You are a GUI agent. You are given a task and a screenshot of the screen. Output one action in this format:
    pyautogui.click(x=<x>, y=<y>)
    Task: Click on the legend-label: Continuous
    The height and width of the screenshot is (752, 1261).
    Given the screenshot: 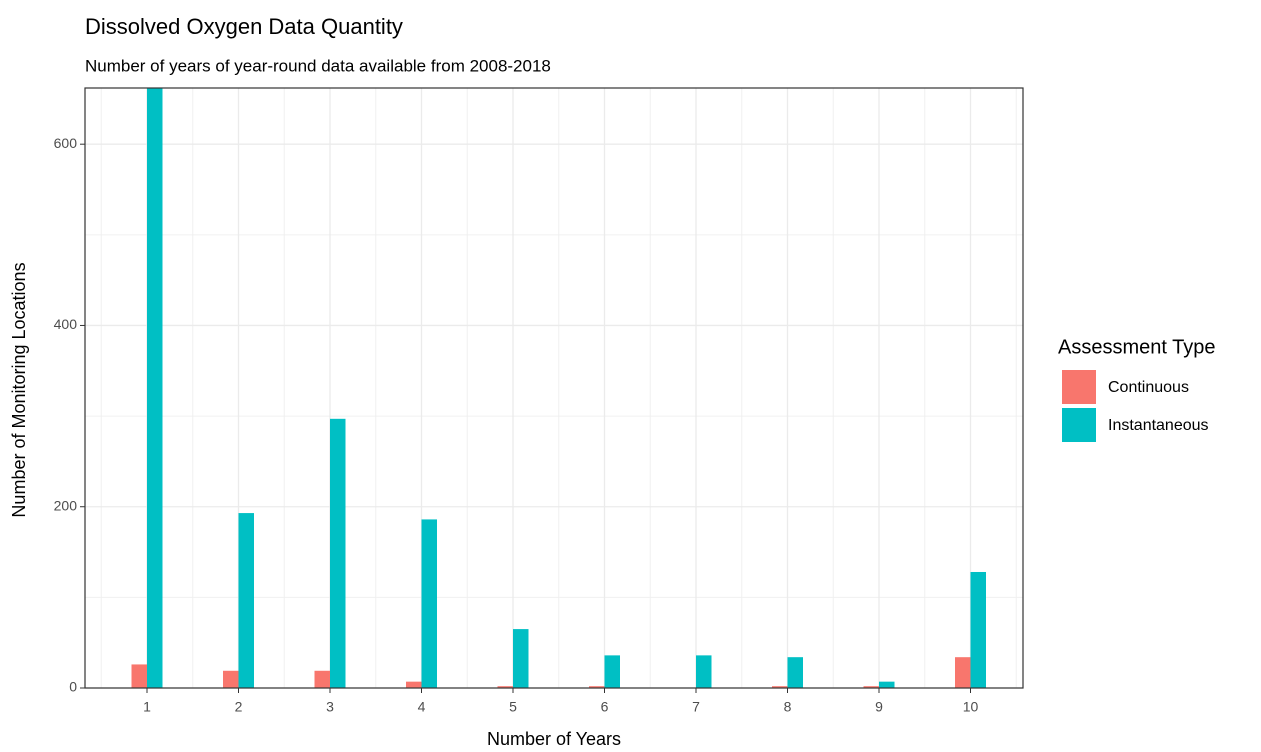 What is the action you would take?
    pyautogui.click(x=1148, y=387)
    